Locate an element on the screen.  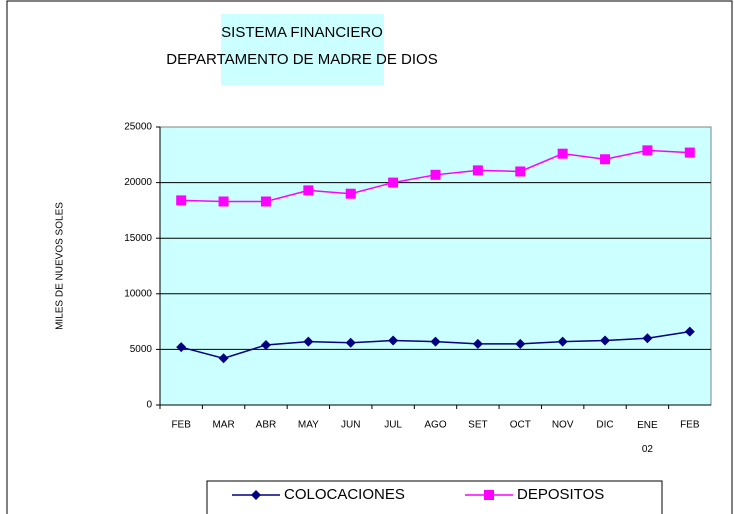
y-tick-label: 10000 is located at coordinates (138, 293).